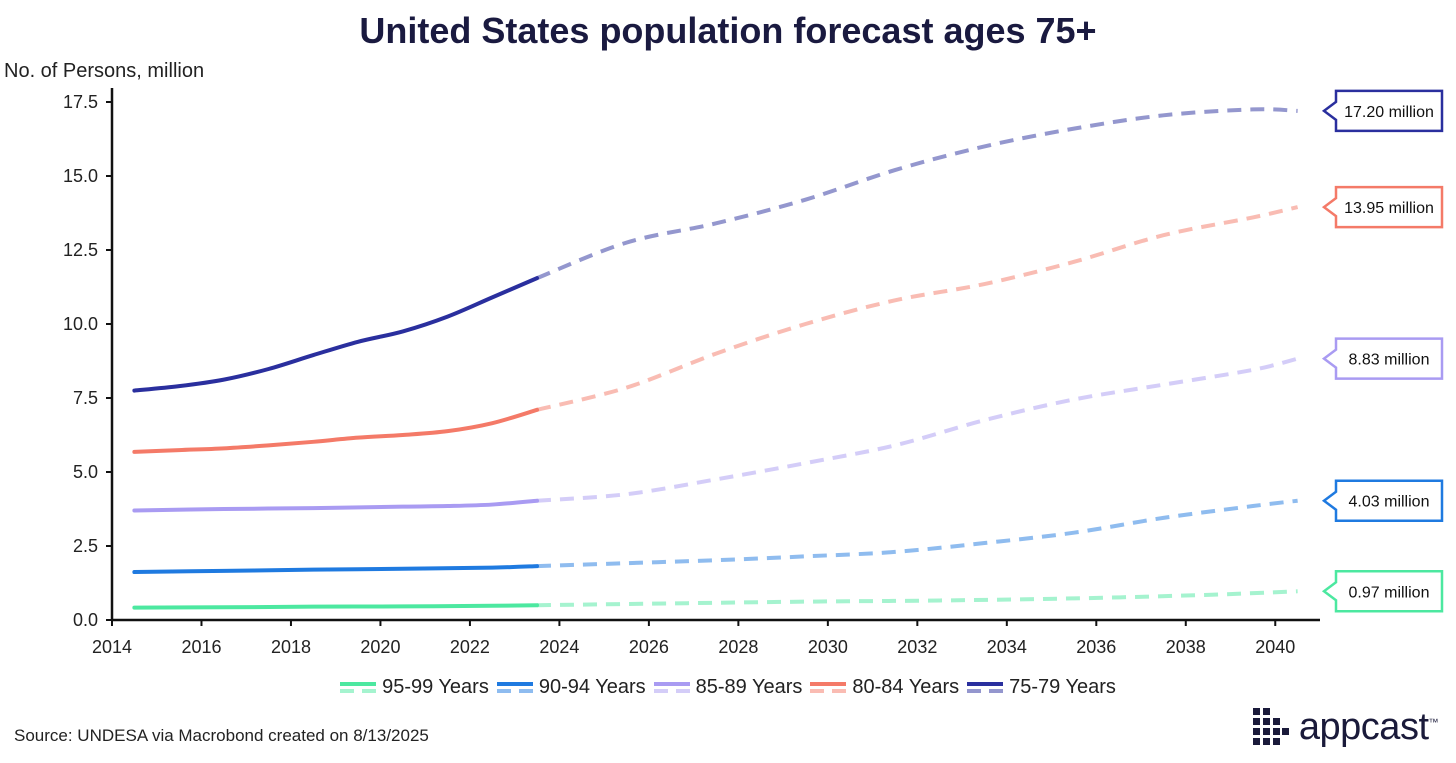 The width and height of the screenshot is (1456, 763). Describe the element at coordinates (85, 620) in the screenshot. I see `y-tick-label: 0.0` at that location.